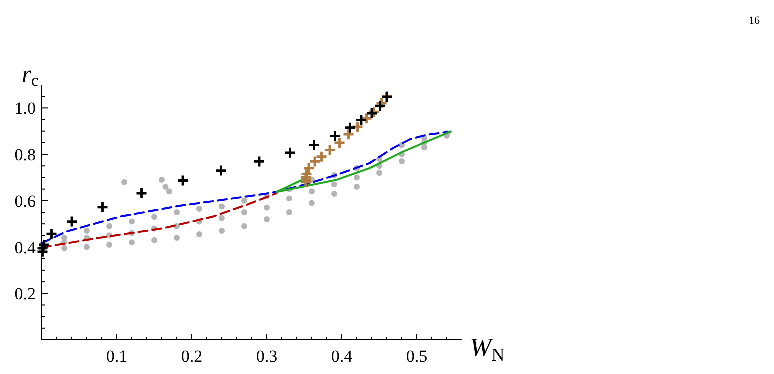 The height and width of the screenshot is (374, 774). Describe the element at coordinates (25, 155) in the screenshot. I see `y-tick-label: 0.8` at that location.